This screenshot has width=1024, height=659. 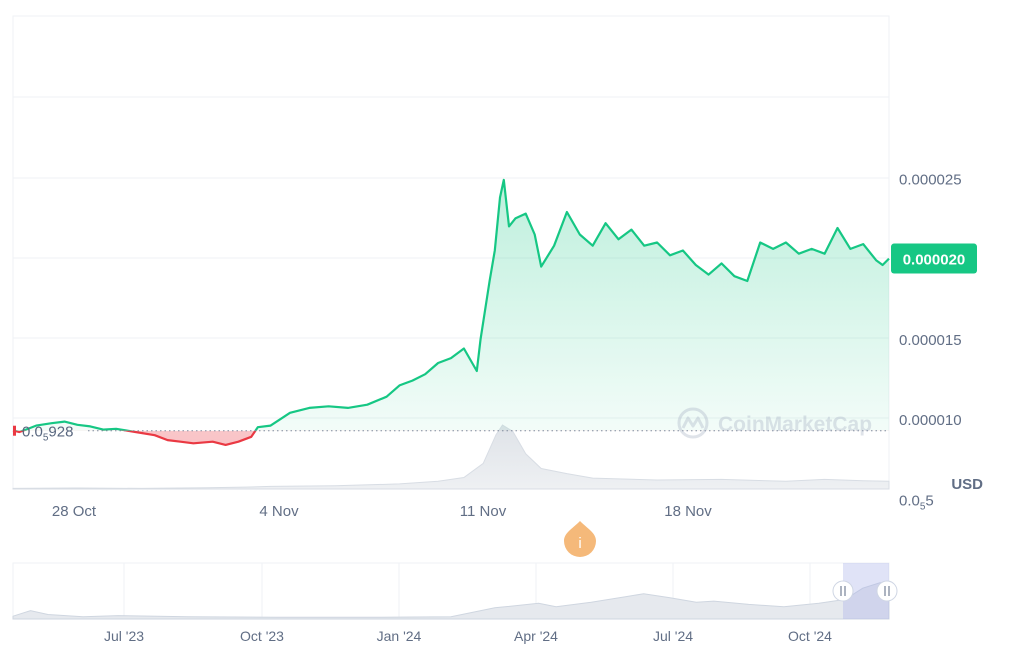 I want to click on y-tick-label-suffix: 5, so click(x=929, y=500).